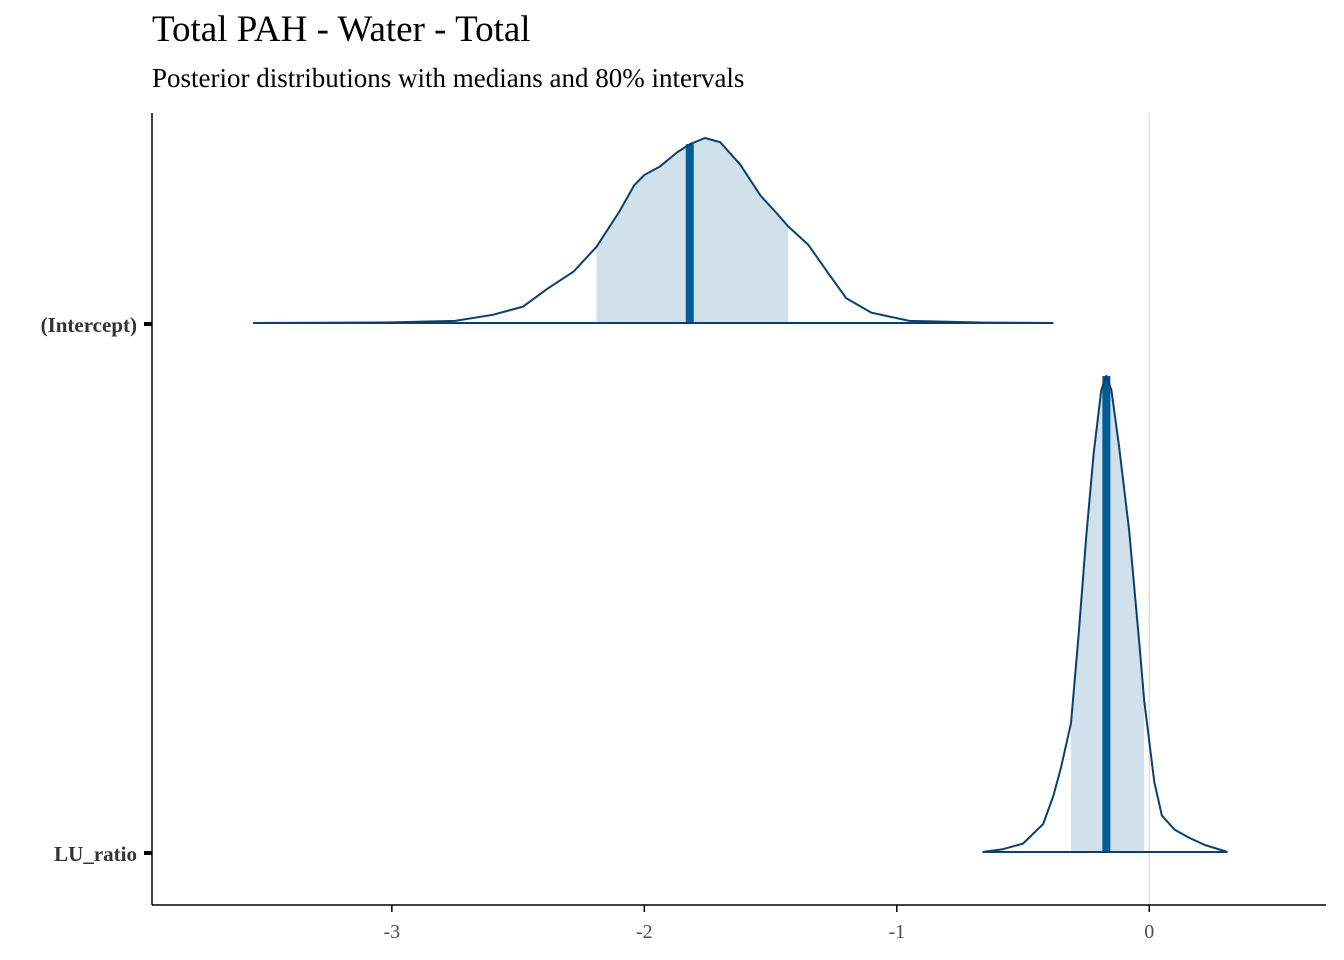 Image resolution: width=1344 pixels, height=960 pixels. What do you see at coordinates (644, 932) in the screenshot?
I see `x-tick-label-1: -2` at bounding box center [644, 932].